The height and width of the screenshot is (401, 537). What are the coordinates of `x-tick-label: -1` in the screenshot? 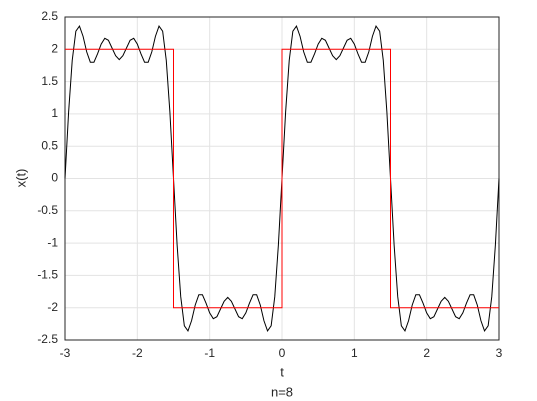 It's located at (209, 353).